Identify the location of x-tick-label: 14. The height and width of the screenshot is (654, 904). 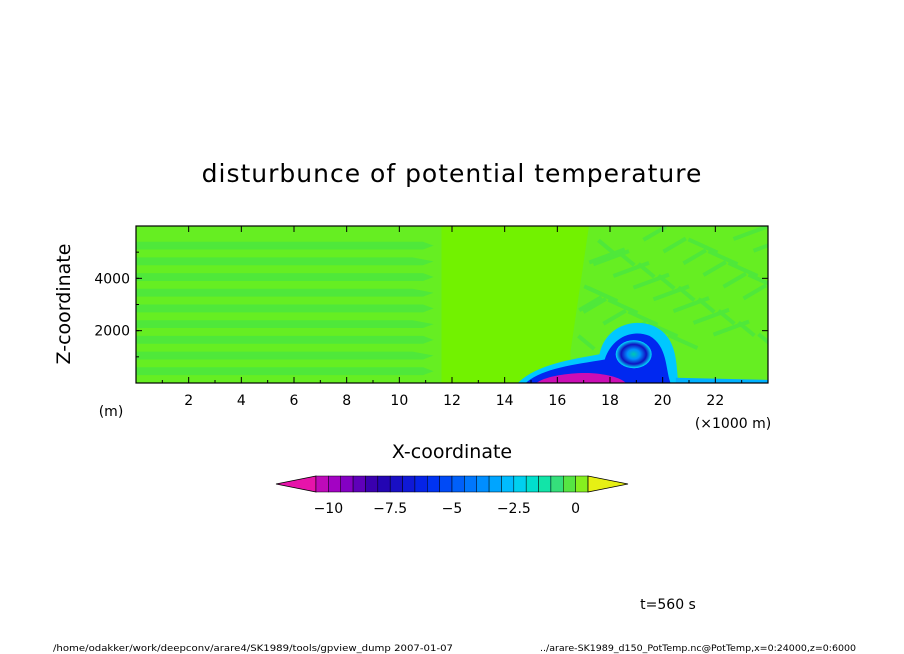
(505, 401).